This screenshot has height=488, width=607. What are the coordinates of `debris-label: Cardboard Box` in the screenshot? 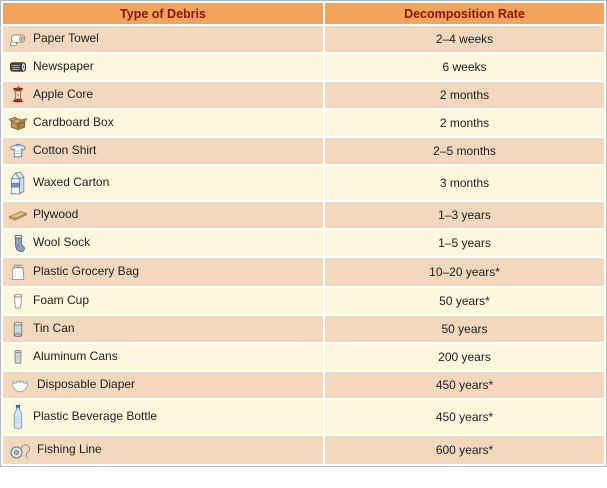 It's located at (73, 122).